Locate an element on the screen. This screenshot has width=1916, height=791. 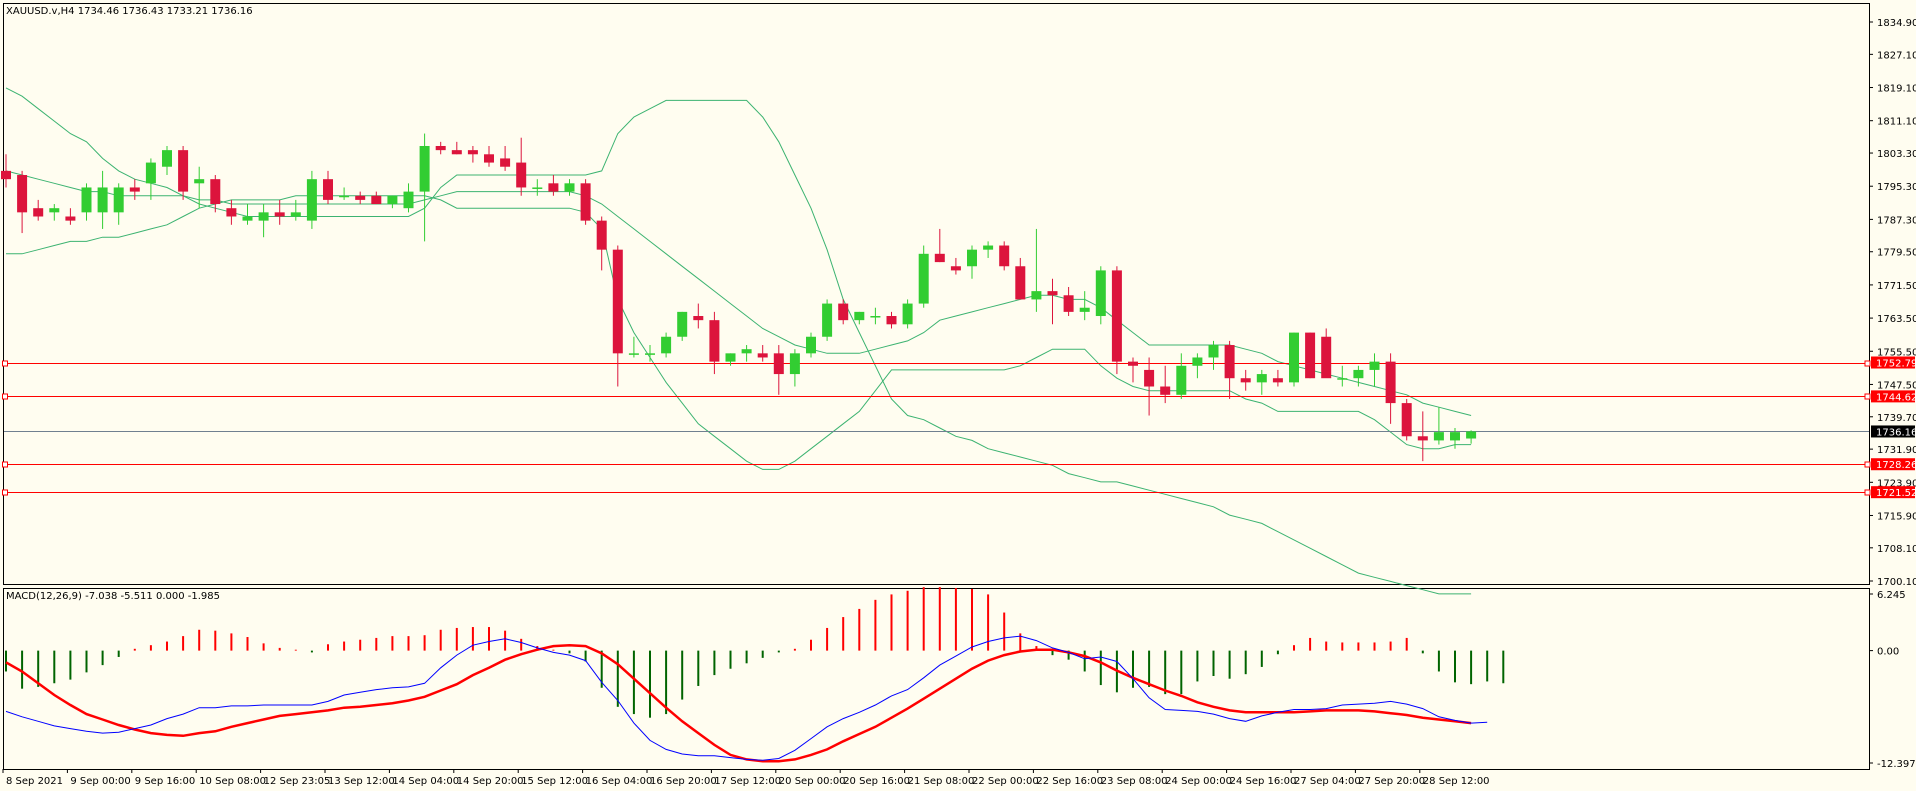
time-tick-label: 24 Sep 00:00 is located at coordinates (1198, 781).